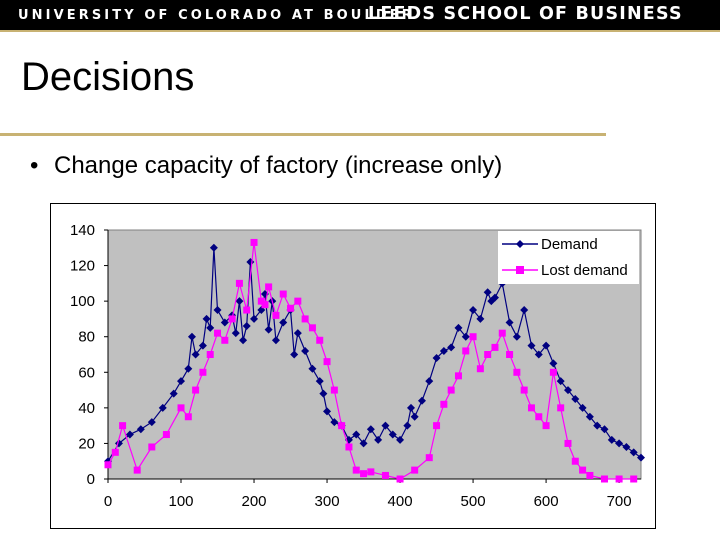  Describe the element at coordinates (82, 266) in the screenshot. I see `y-tick-label: 120` at that location.